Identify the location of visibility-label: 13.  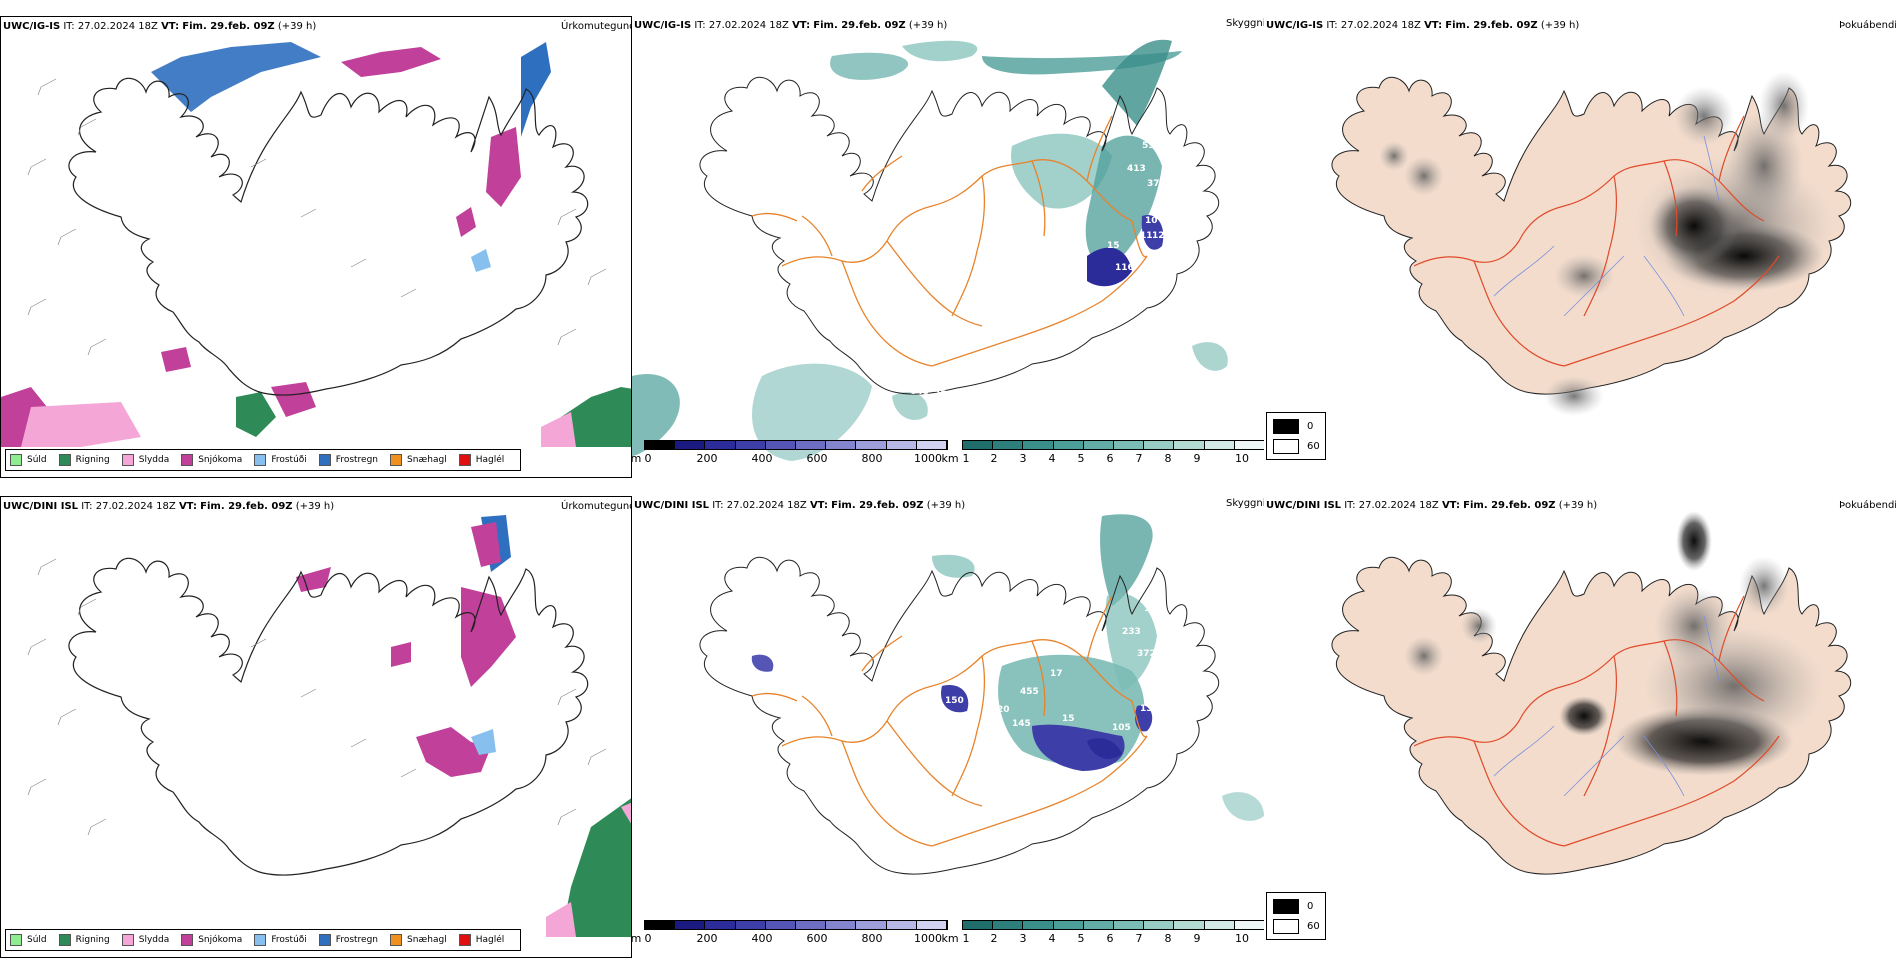
(1146, 709).